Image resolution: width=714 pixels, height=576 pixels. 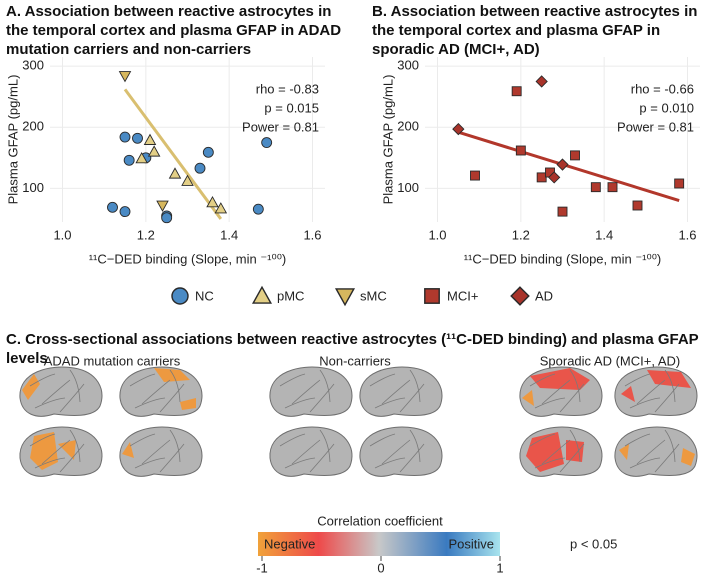 I want to click on legend-label: NC, so click(x=204, y=295).